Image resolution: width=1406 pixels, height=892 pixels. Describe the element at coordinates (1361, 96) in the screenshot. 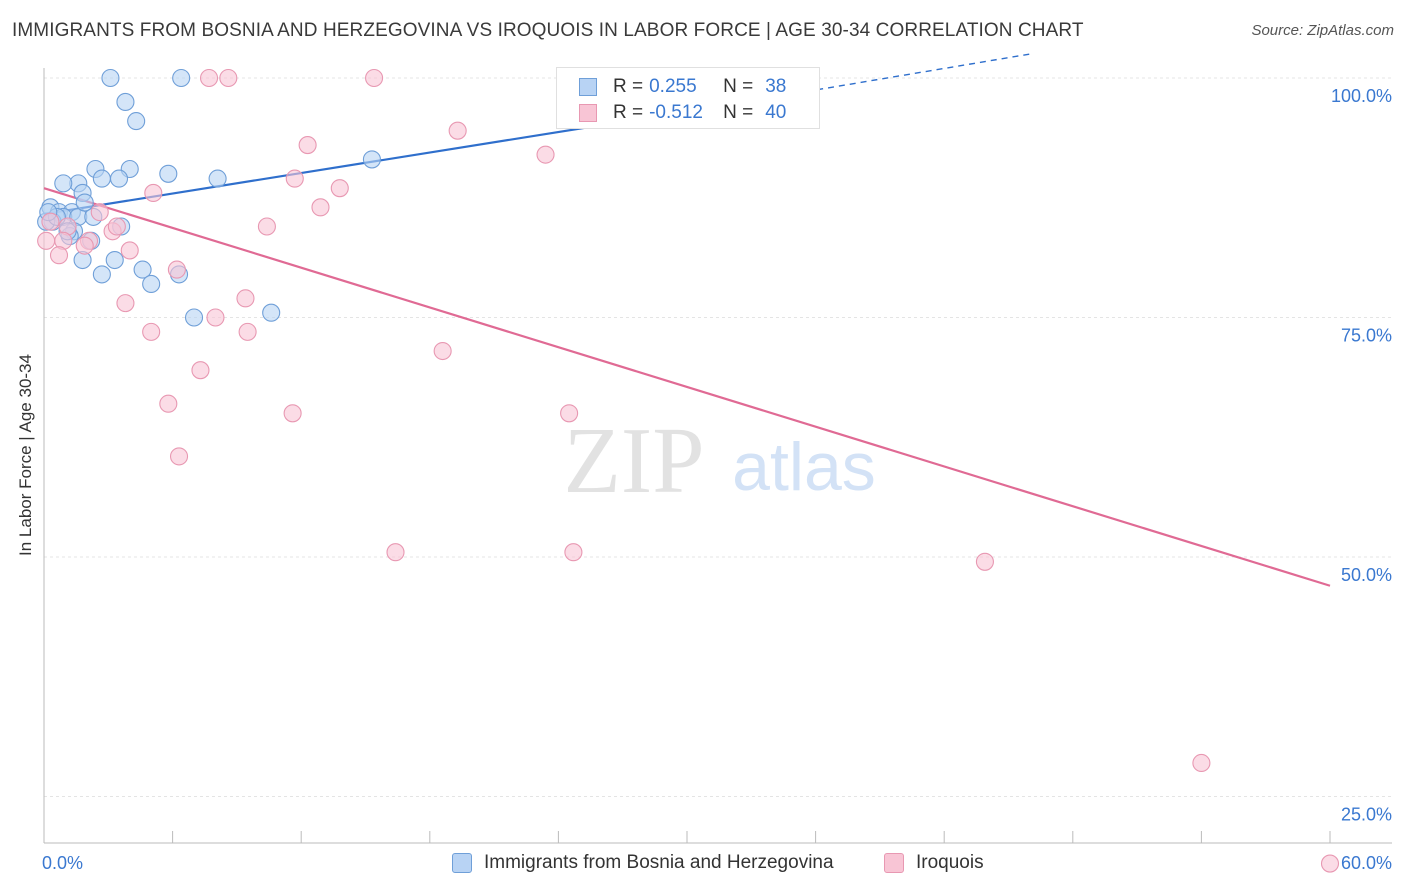

I see `y-tick-label: 100.0%` at that location.